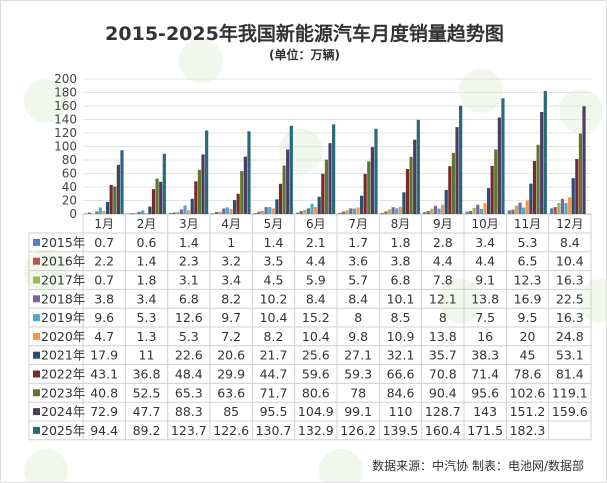  What do you see at coordinates (316, 242) in the screenshot?
I see `data-table-cell: 2.1` at bounding box center [316, 242].